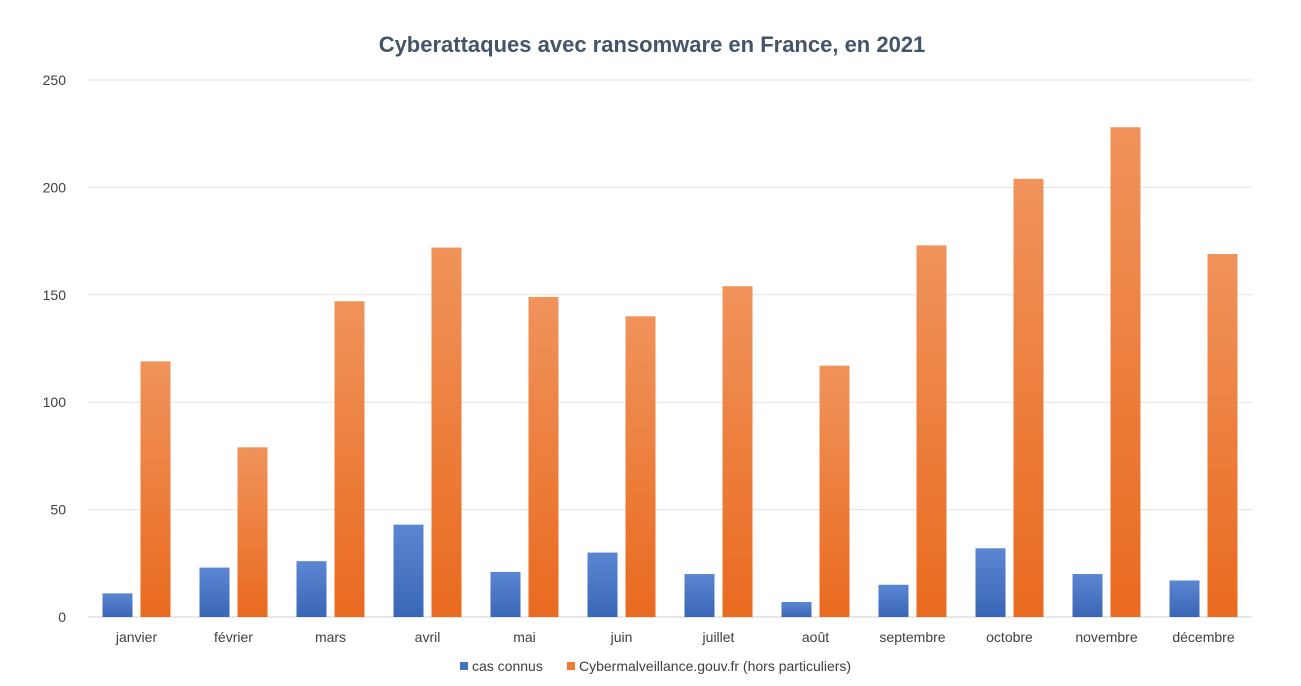 The image size is (1301, 686). I want to click on x-tick-label: novembre, so click(1106, 637).